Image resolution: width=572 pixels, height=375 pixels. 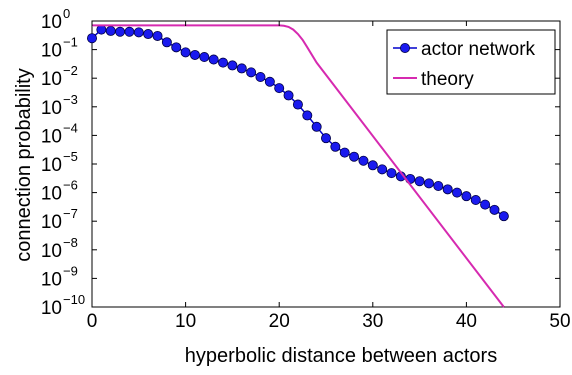 What do you see at coordinates (70, 213) in the screenshot?
I see `y-tick-exponent: −7` at bounding box center [70, 213].